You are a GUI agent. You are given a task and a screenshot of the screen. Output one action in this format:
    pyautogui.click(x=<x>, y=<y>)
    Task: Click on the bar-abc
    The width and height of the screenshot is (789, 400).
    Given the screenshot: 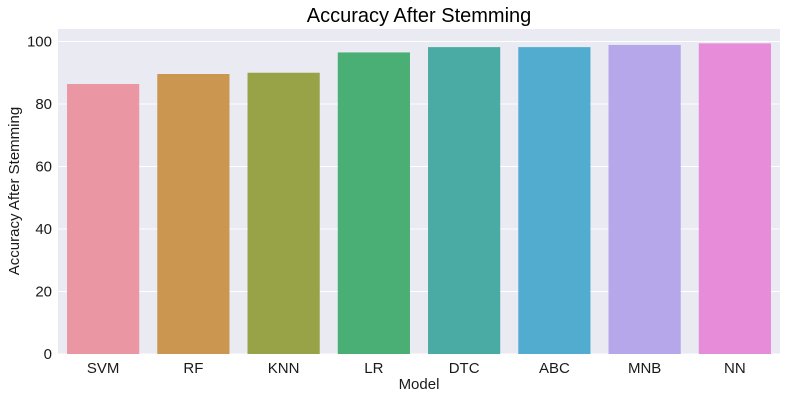 What is the action you would take?
    pyautogui.click(x=554, y=200)
    